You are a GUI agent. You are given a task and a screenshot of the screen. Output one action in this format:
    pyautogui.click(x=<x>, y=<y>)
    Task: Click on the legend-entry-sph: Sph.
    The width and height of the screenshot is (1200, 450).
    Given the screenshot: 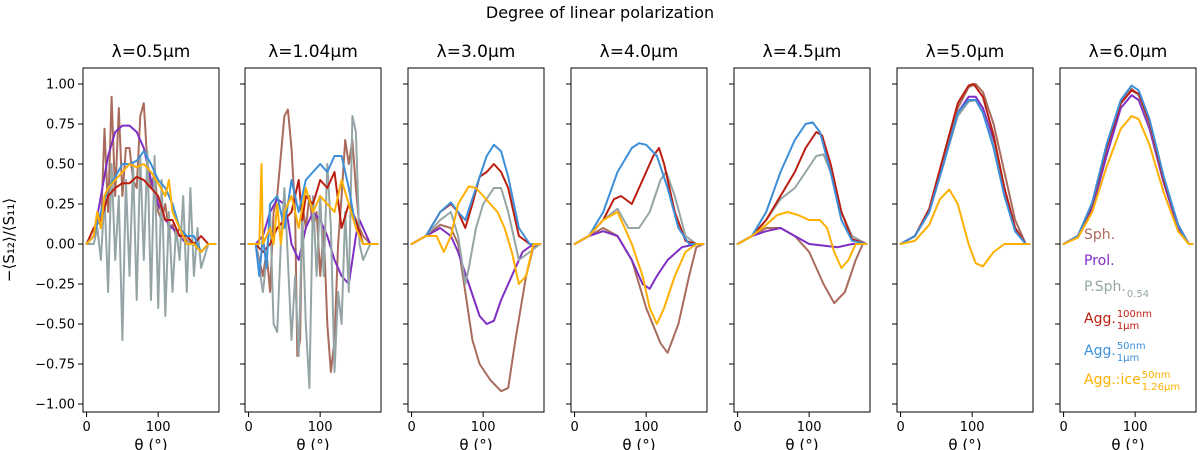 What is the action you would take?
    pyautogui.click(x=1099, y=235)
    